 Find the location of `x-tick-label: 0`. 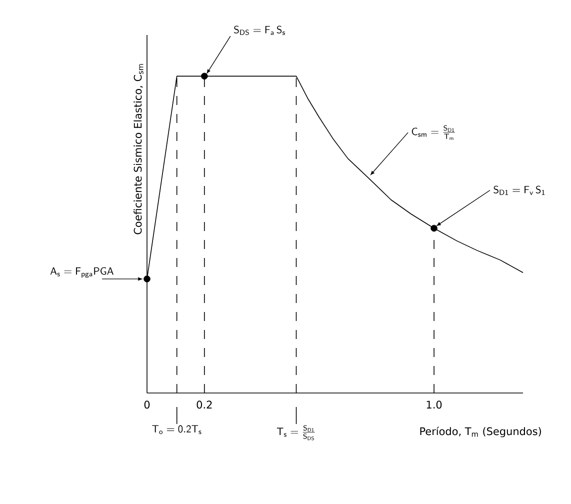

x-tick-label: 0 is located at coordinates (147, 404).